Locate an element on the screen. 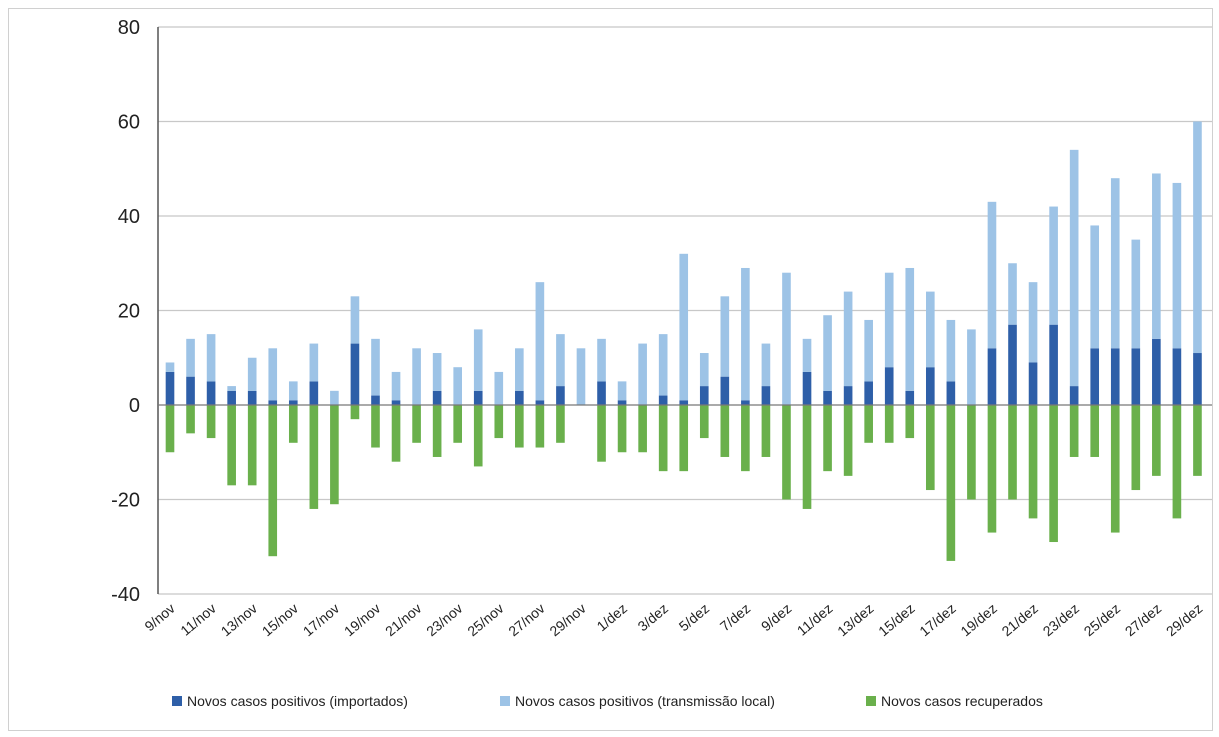  x-tick-label: 27/nov is located at coordinates (526, 619).